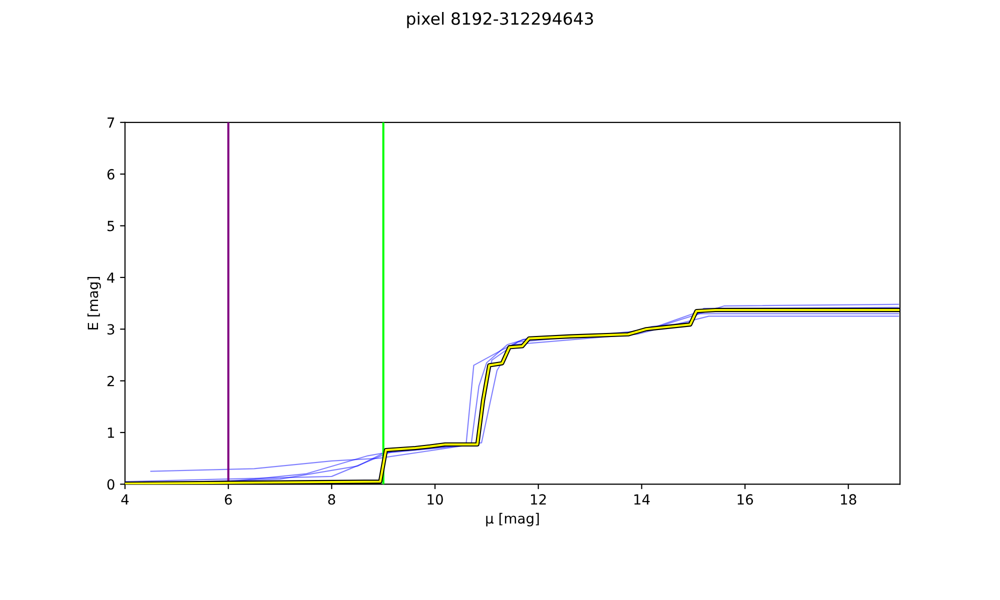 The width and height of the screenshot is (1000, 600). I want to click on x-tick-label: 12, so click(538, 499).